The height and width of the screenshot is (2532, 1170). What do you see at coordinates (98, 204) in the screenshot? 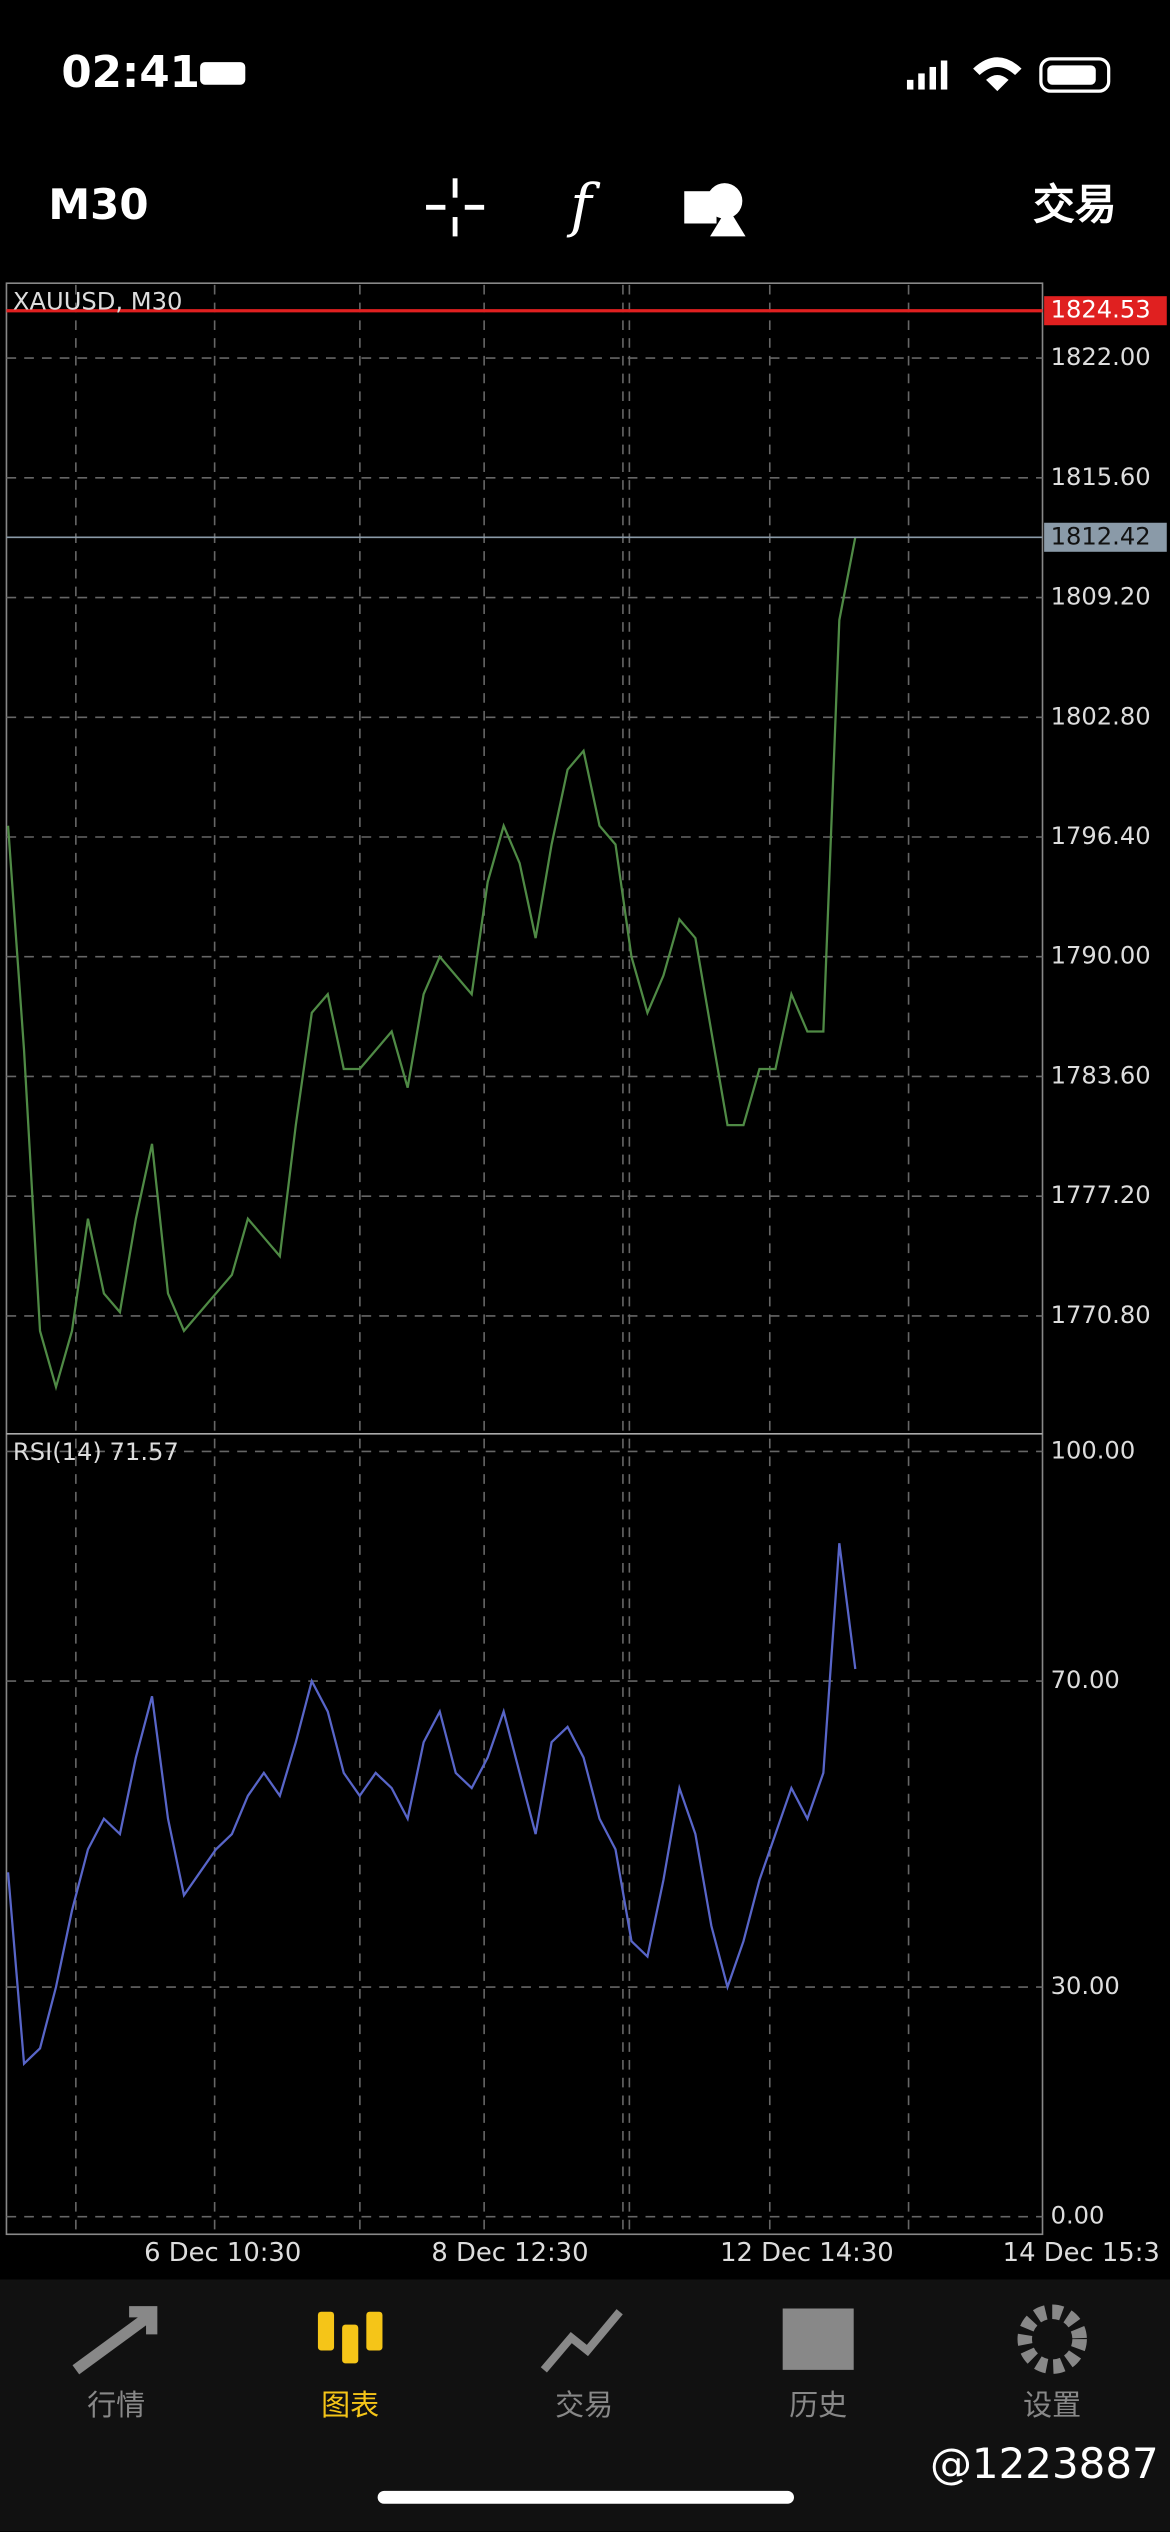
I see `timeframe-button: M30` at bounding box center [98, 204].